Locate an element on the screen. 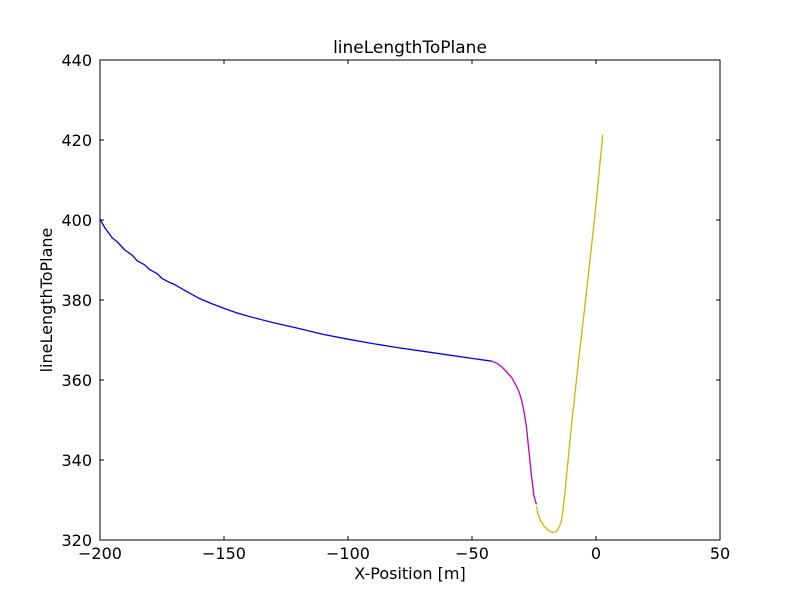  y-tick-label: 320 is located at coordinates (76, 540).